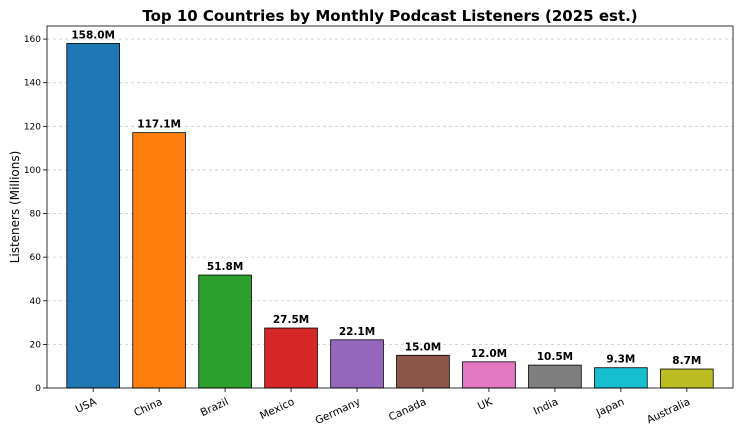 The width and height of the screenshot is (743, 433). I want to click on bar-brazil, so click(225, 331).